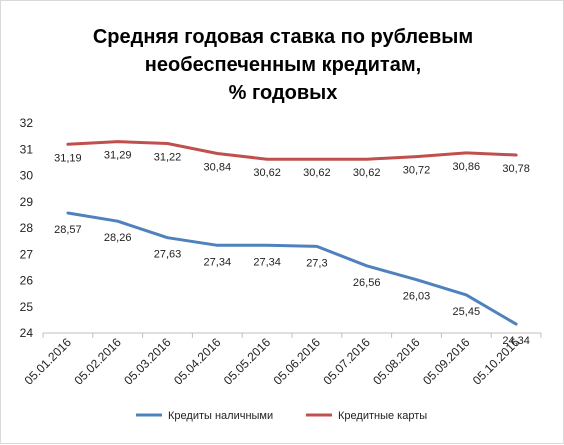 Image resolution: width=564 pixels, height=445 pixels. Describe the element at coordinates (168, 157) in the screenshot. I see `data-label: 31,22` at that location.